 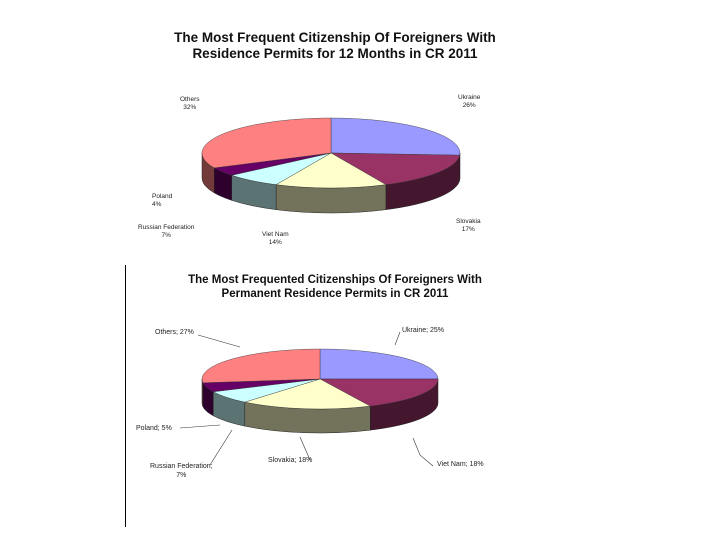 What do you see at coordinates (469, 97) in the screenshot?
I see `chart-1-label-ukraine-name: Ukraine` at bounding box center [469, 97].